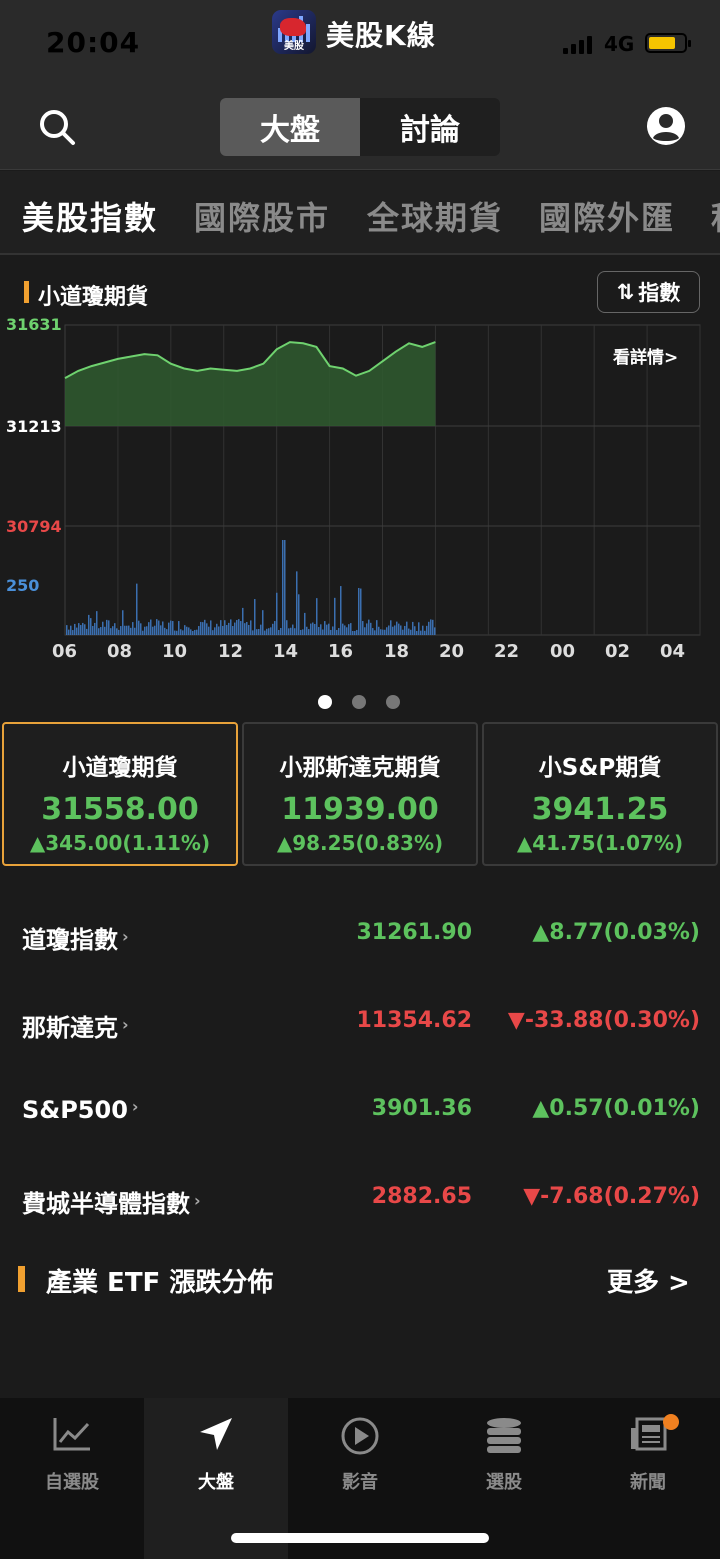  I want to click on list-item: S&P500 › 3901.36 ▲0.57(0.01%), so click(360, 1108).